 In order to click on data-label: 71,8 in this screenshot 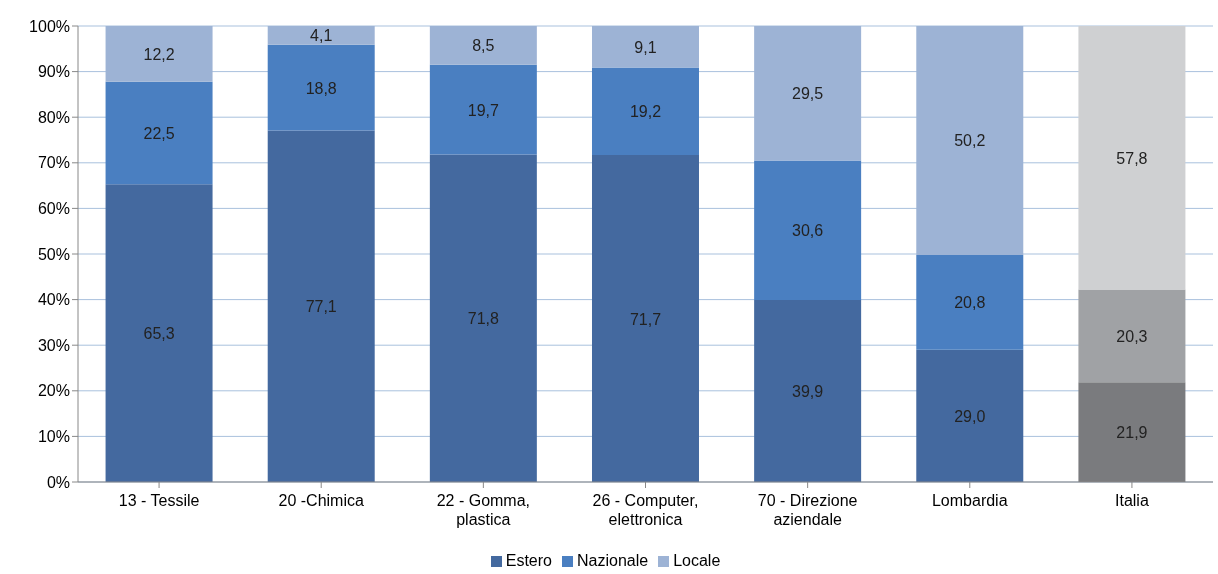, I will do `click(483, 319)`.